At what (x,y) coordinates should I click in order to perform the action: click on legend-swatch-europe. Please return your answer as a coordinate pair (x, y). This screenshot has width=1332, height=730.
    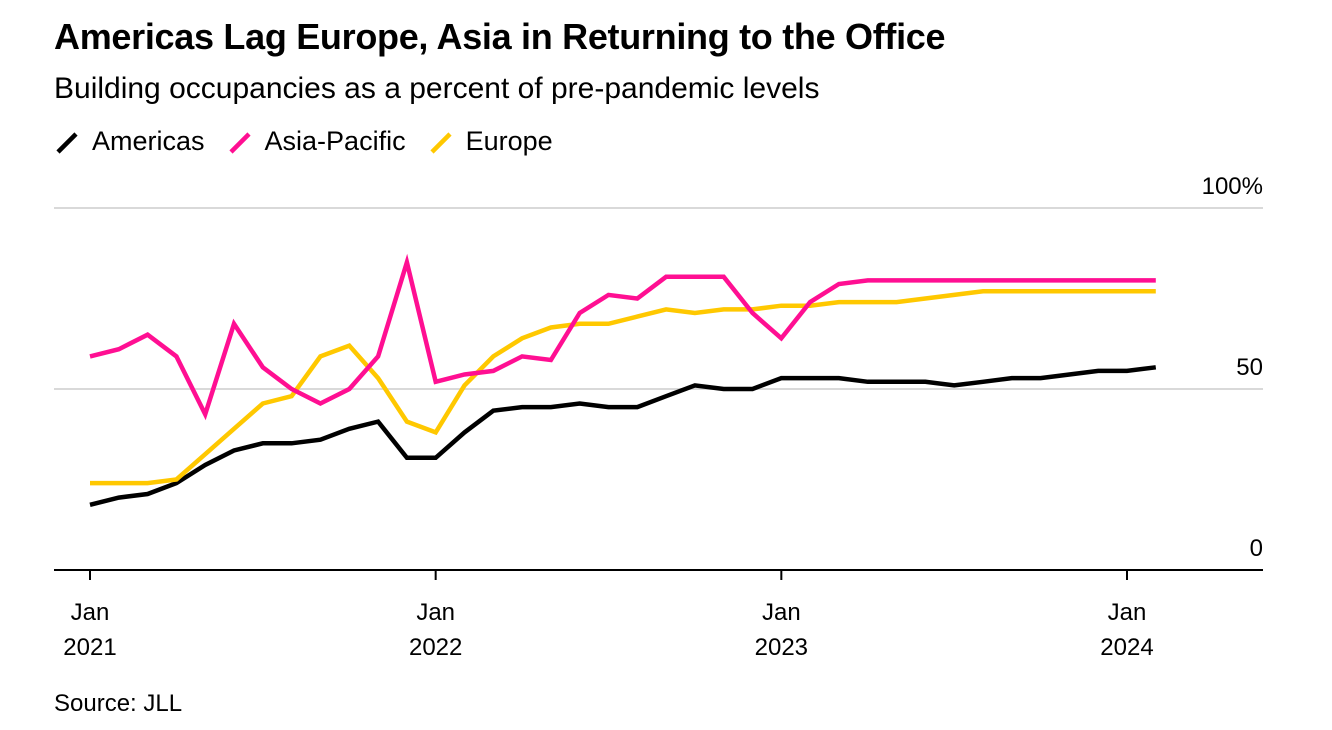
    Looking at the image, I should click on (440, 142).